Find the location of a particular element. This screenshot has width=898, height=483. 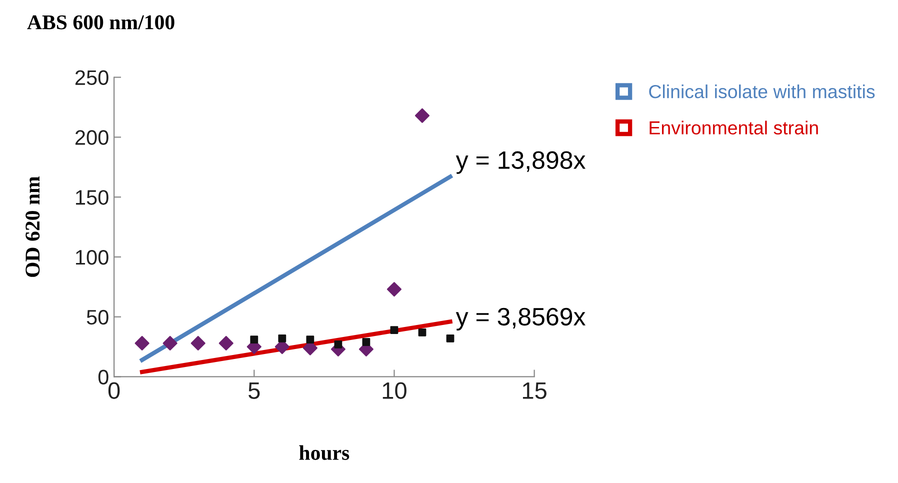

annotation: y = 3,8569x is located at coordinates (521, 319).